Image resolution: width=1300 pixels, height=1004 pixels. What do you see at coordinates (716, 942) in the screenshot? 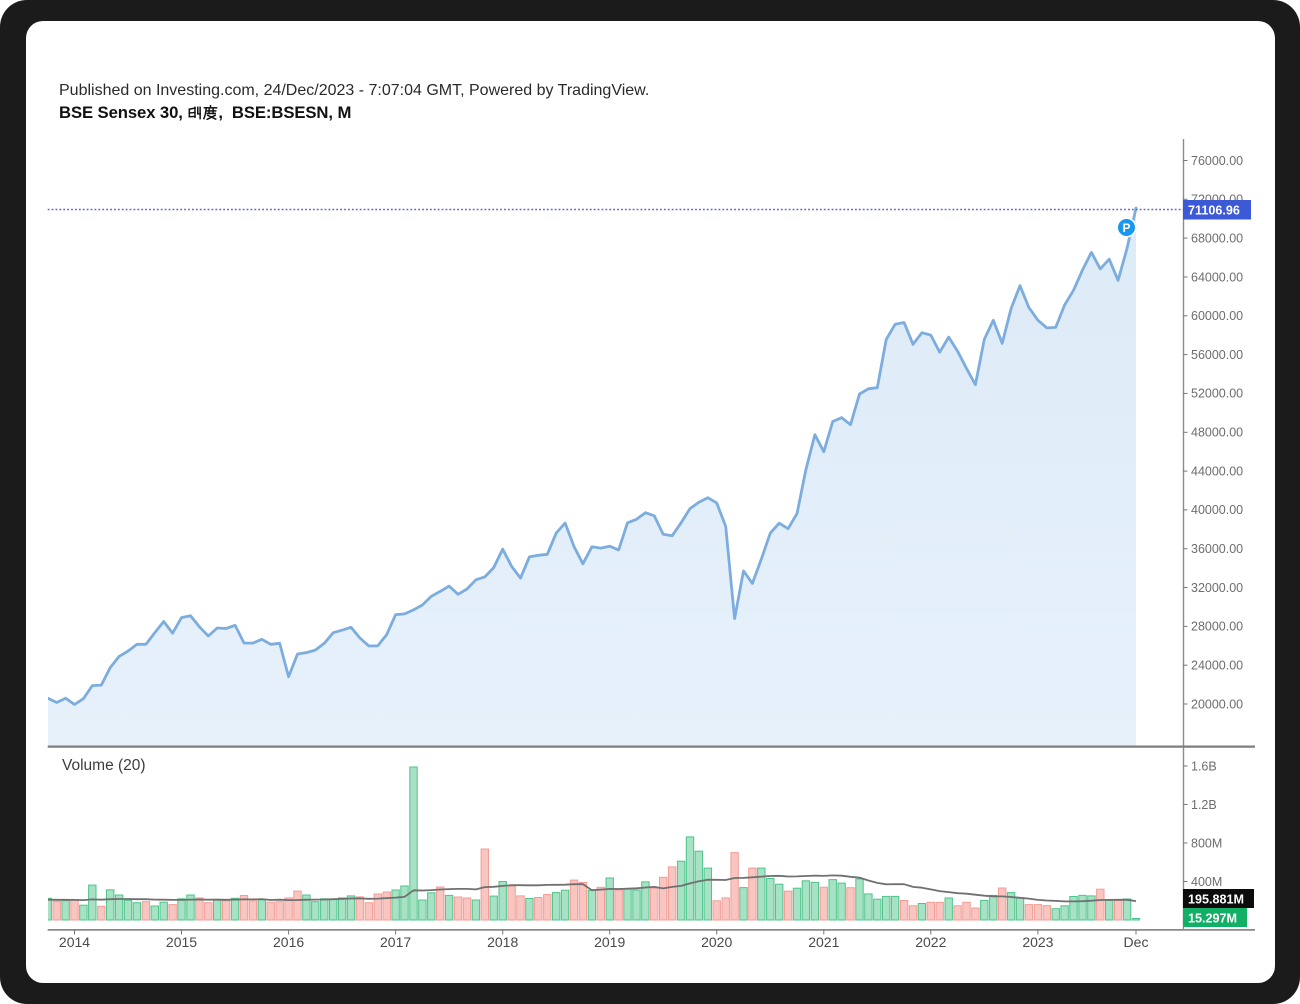
I see `svg-text: 2020` at bounding box center [716, 942].